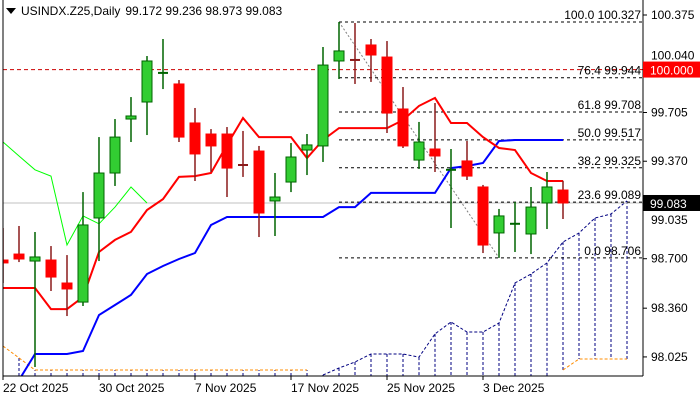 This screenshot has height=400, width=700. What do you see at coordinates (673, 15) in the screenshot?
I see `y-tick-label: 100.375` at bounding box center [673, 15].